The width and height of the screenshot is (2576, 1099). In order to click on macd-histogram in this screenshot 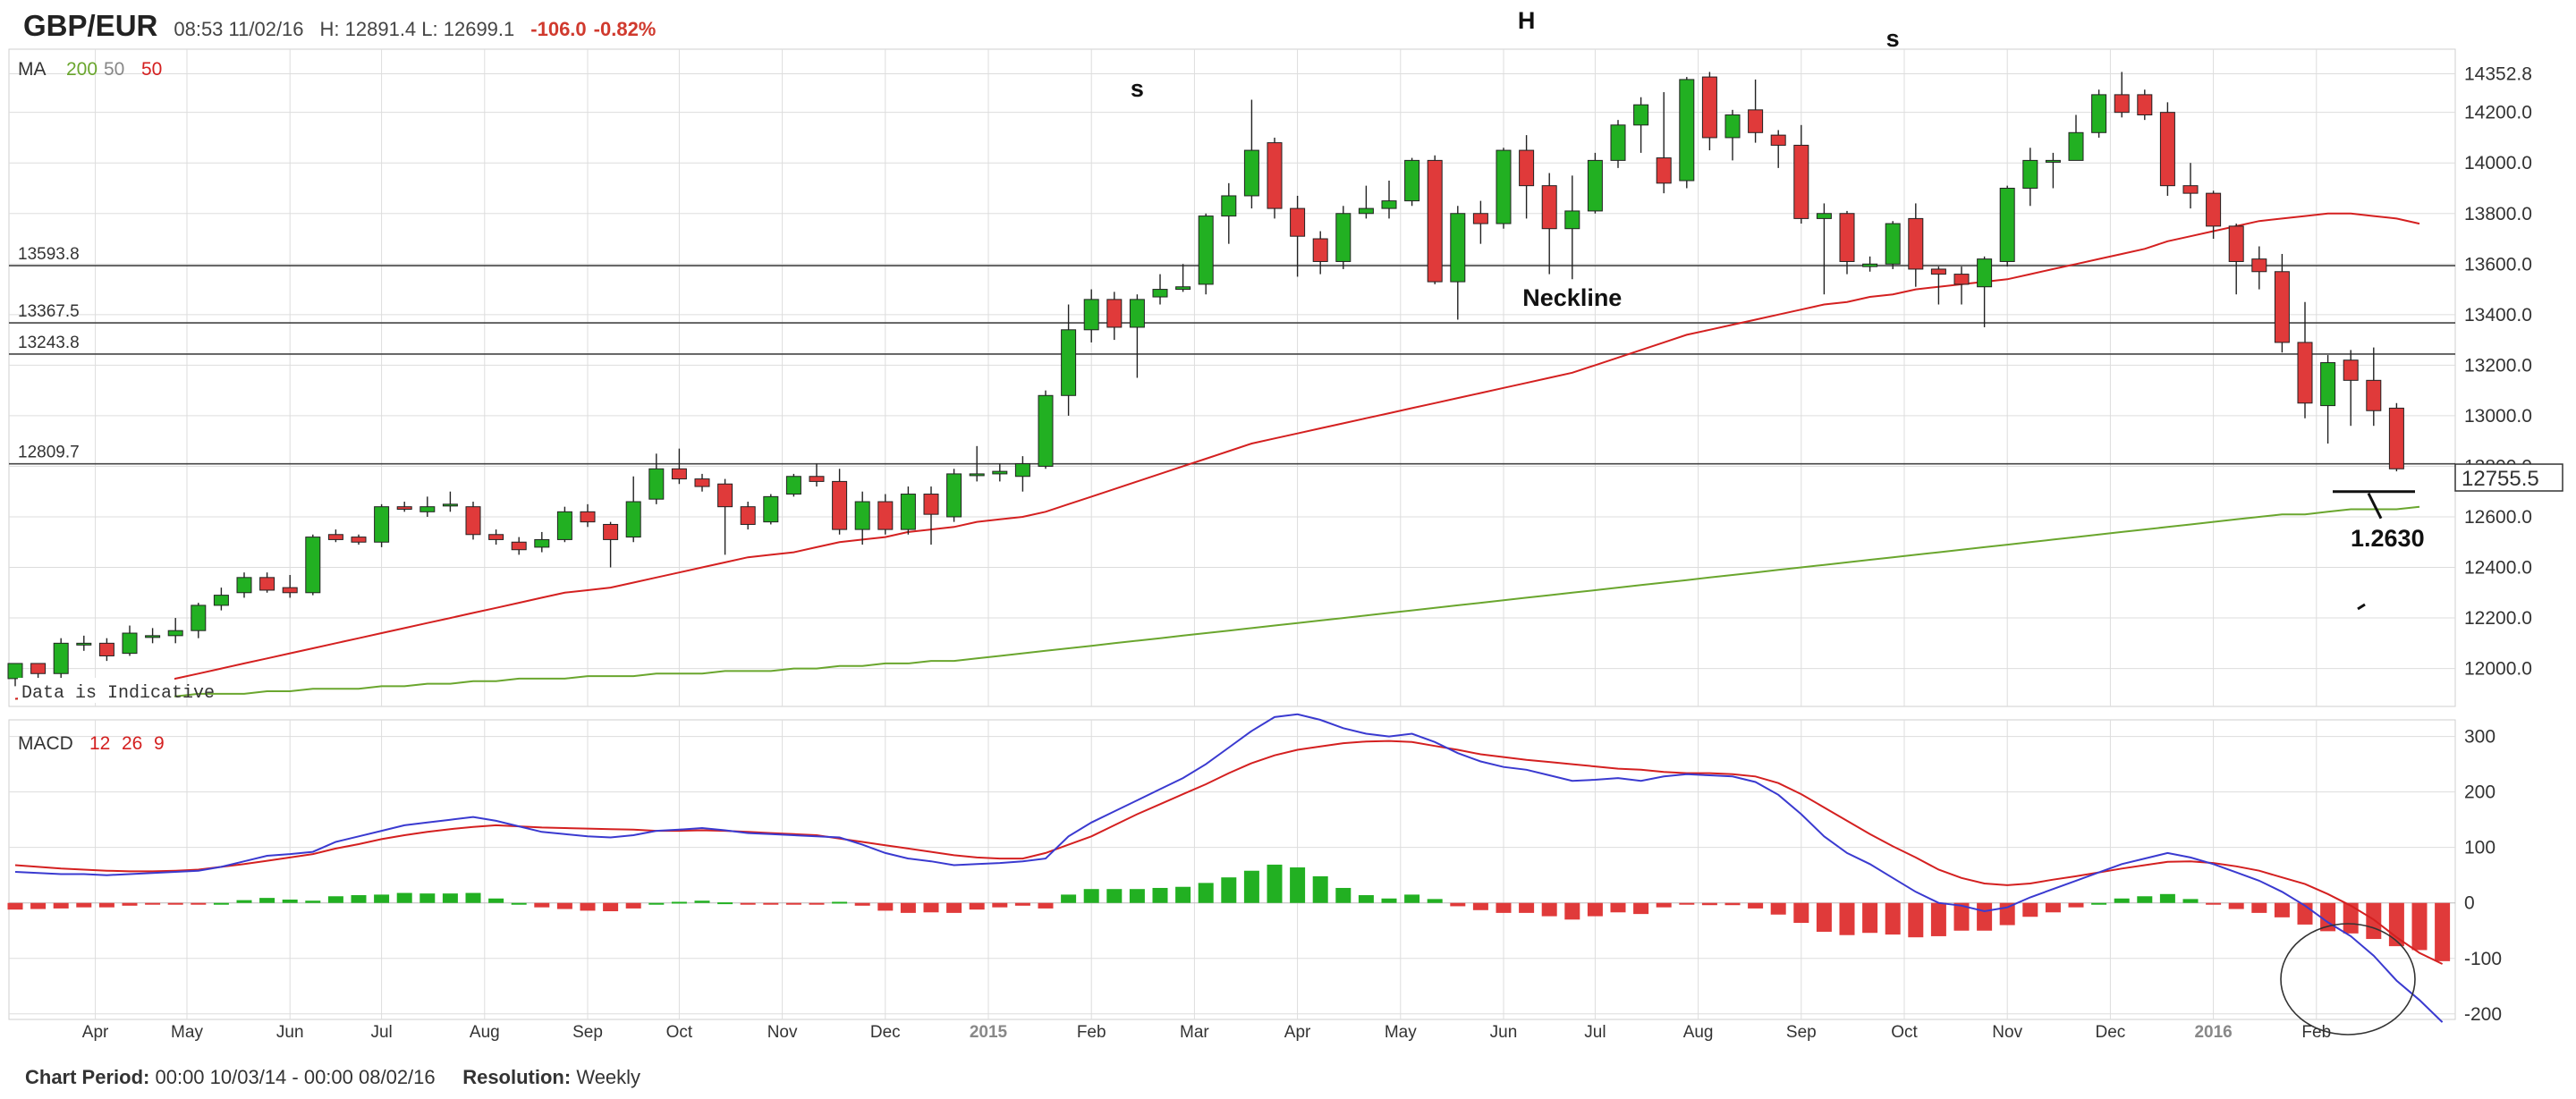, I will do `click(1229, 912)`.